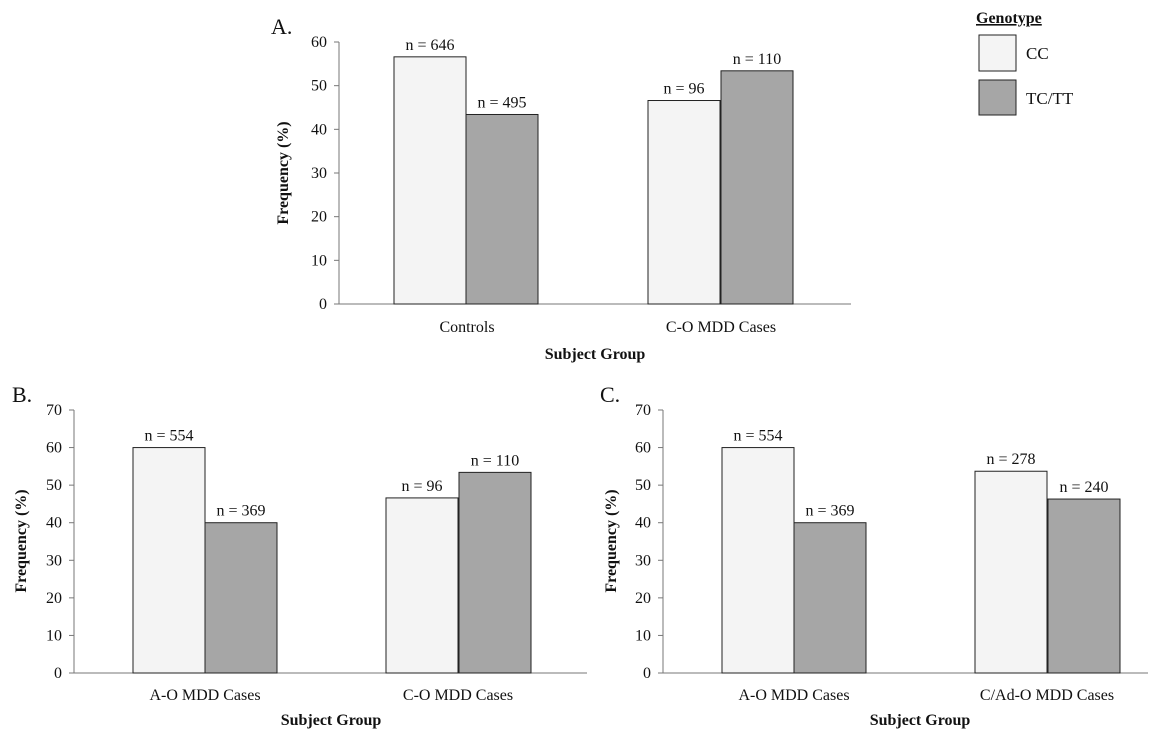  What do you see at coordinates (281, 26) in the screenshot?
I see `panel-letter: A.` at bounding box center [281, 26].